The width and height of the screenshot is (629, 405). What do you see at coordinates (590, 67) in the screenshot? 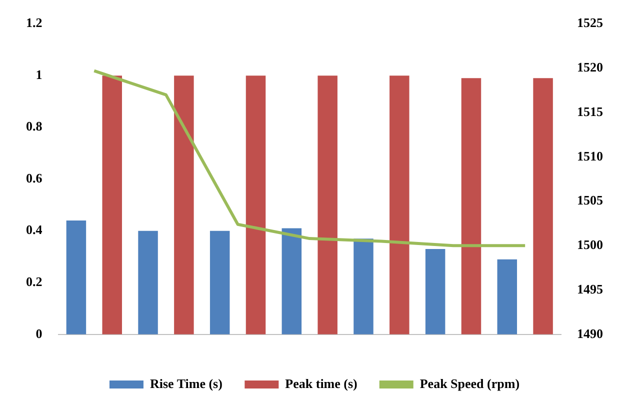
I see `y2-tick-label: 1520` at bounding box center [590, 67].